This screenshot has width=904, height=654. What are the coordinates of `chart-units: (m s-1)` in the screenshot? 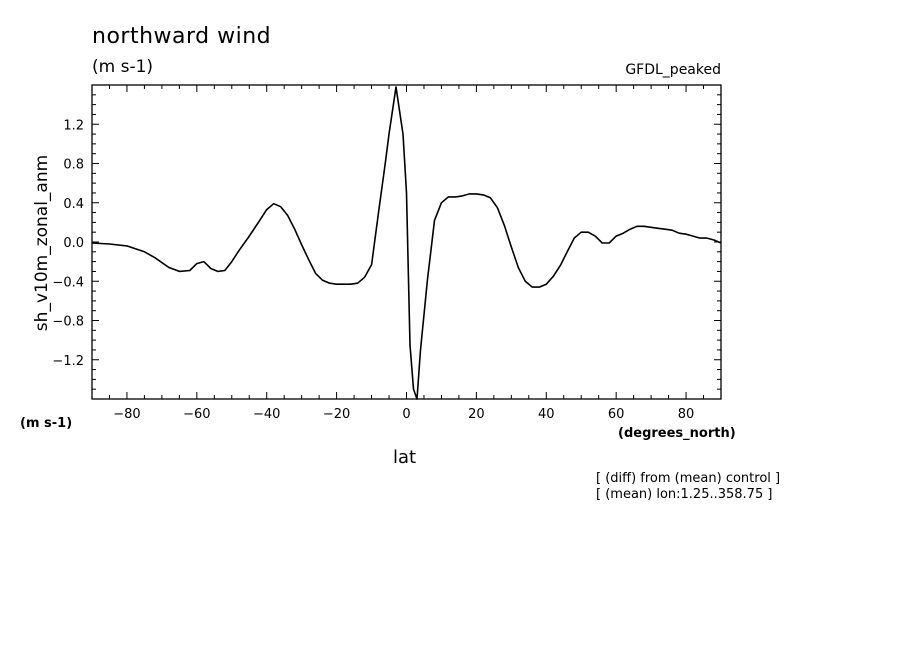 It's located at (123, 67).